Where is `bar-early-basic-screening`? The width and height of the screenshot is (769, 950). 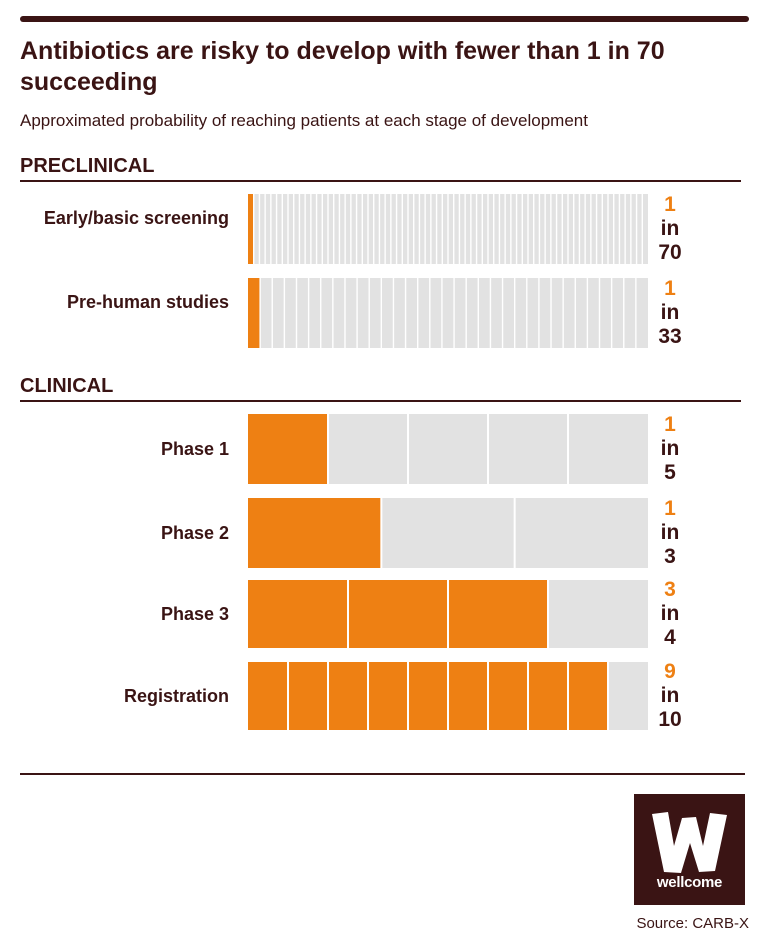 bar-early-basic-screening is located at coordinates (448, 229).